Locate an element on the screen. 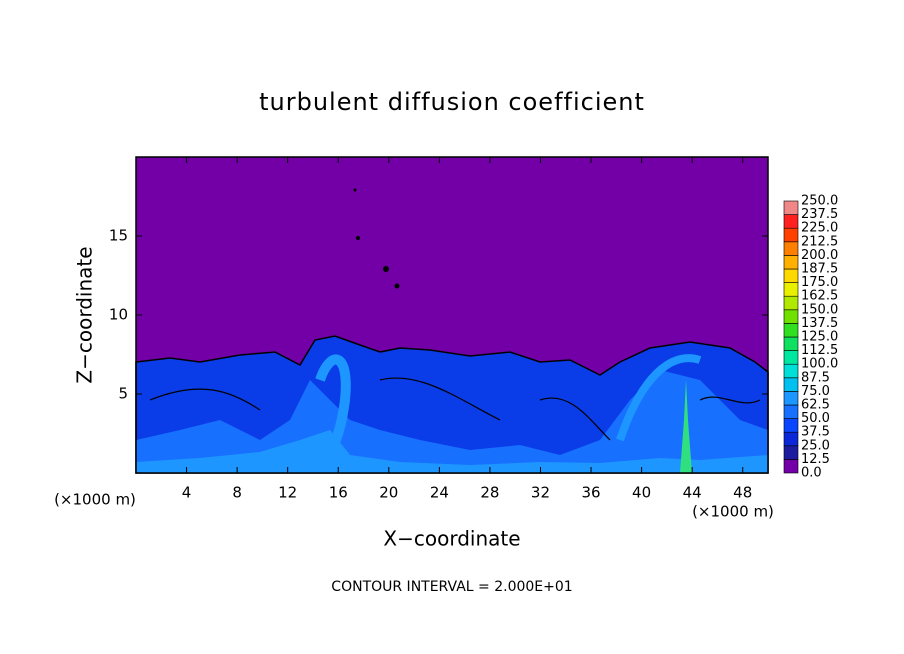 The height and width of the screenshot is (654, 904). y-tick-label: 5 is located at coordinates (123, 394).